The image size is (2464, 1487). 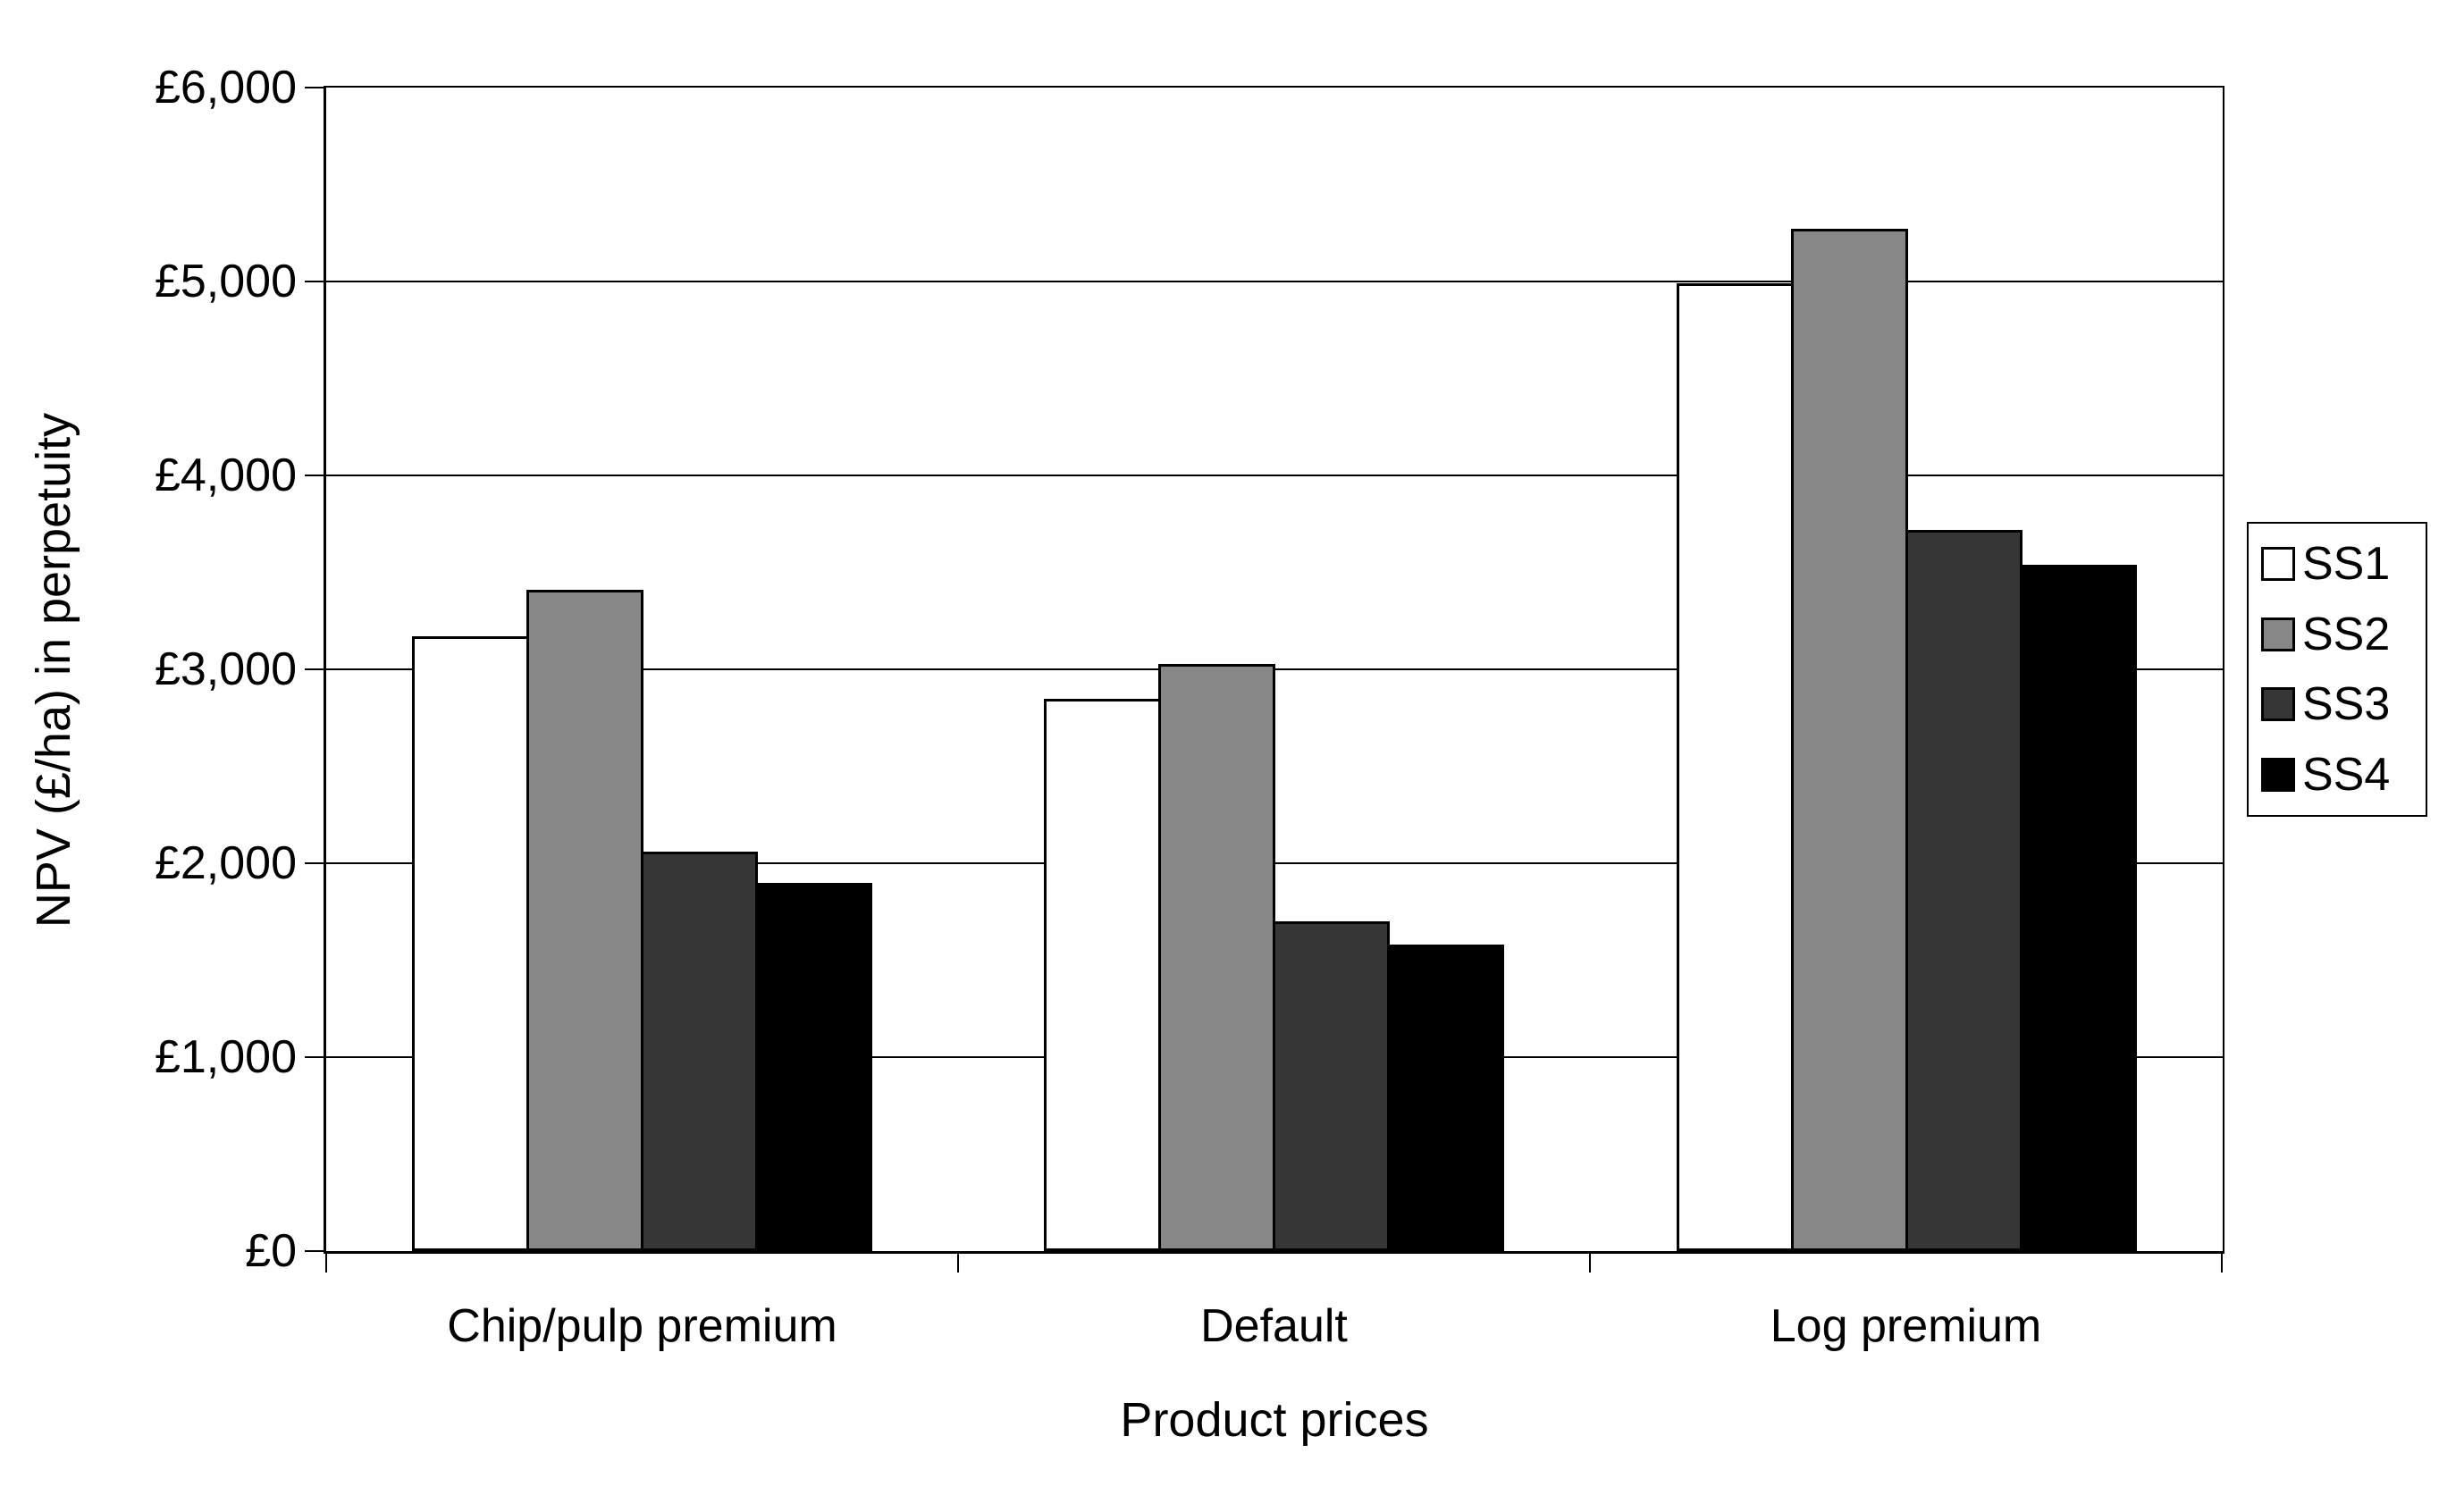 I want to click on legend-label-ss4: SS4, so click(x=2346, y=774).